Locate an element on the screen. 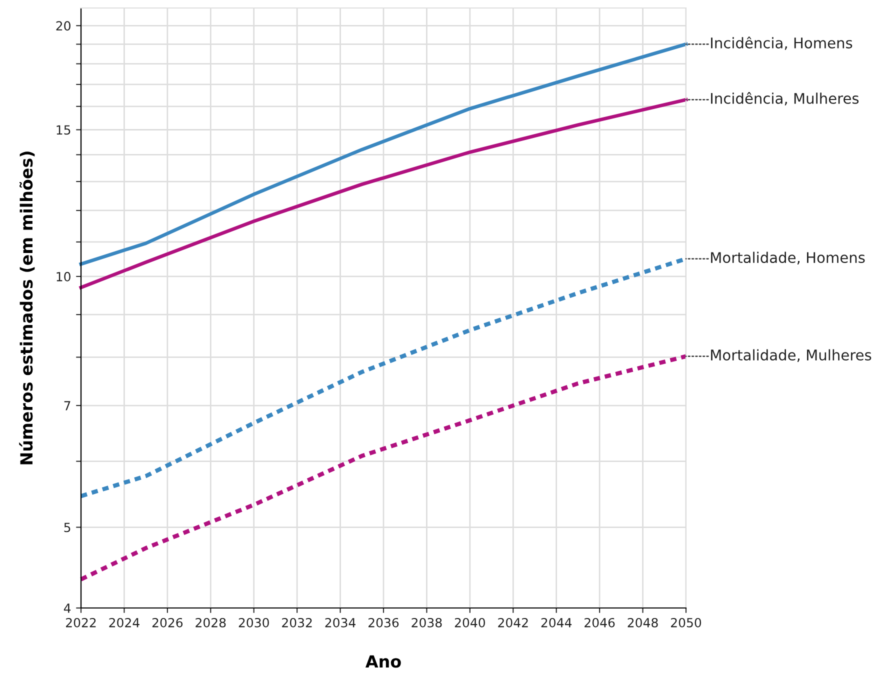 The height and width of the screenshot is (678, 873). y-tick-label: 5 is located at coordinates (67, 527).